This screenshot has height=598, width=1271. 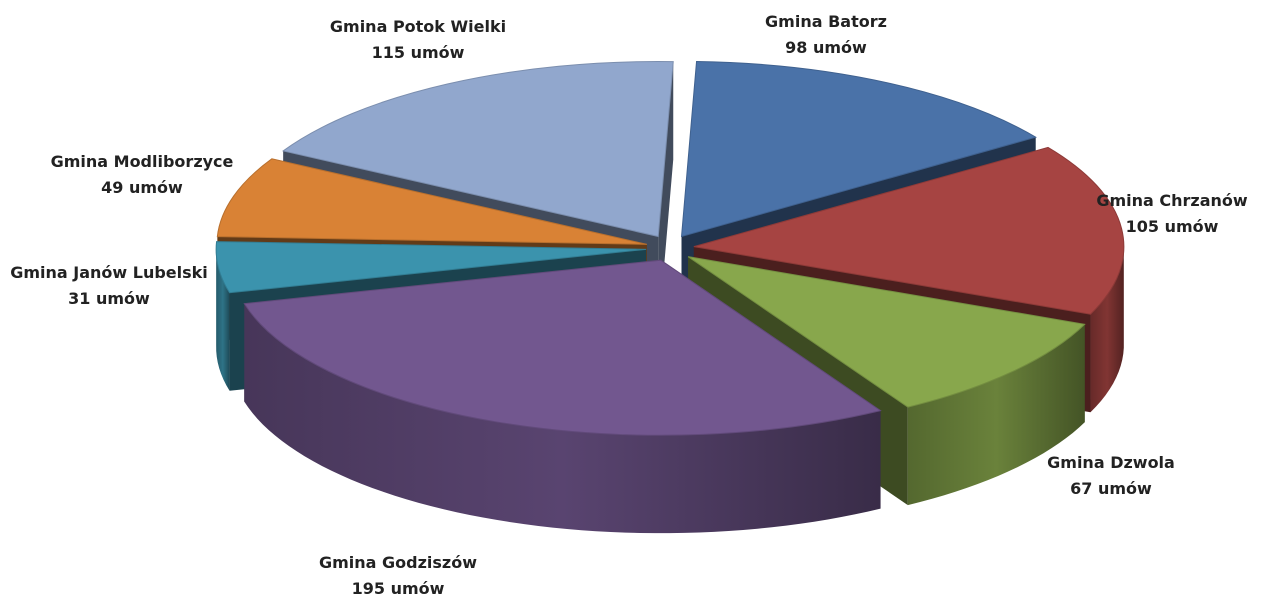 What do you see at coordinates (142, 161) in the screenshot?
I see `slice-name-label: Gmina Modliborzyce` at bounding box center [142, 161].